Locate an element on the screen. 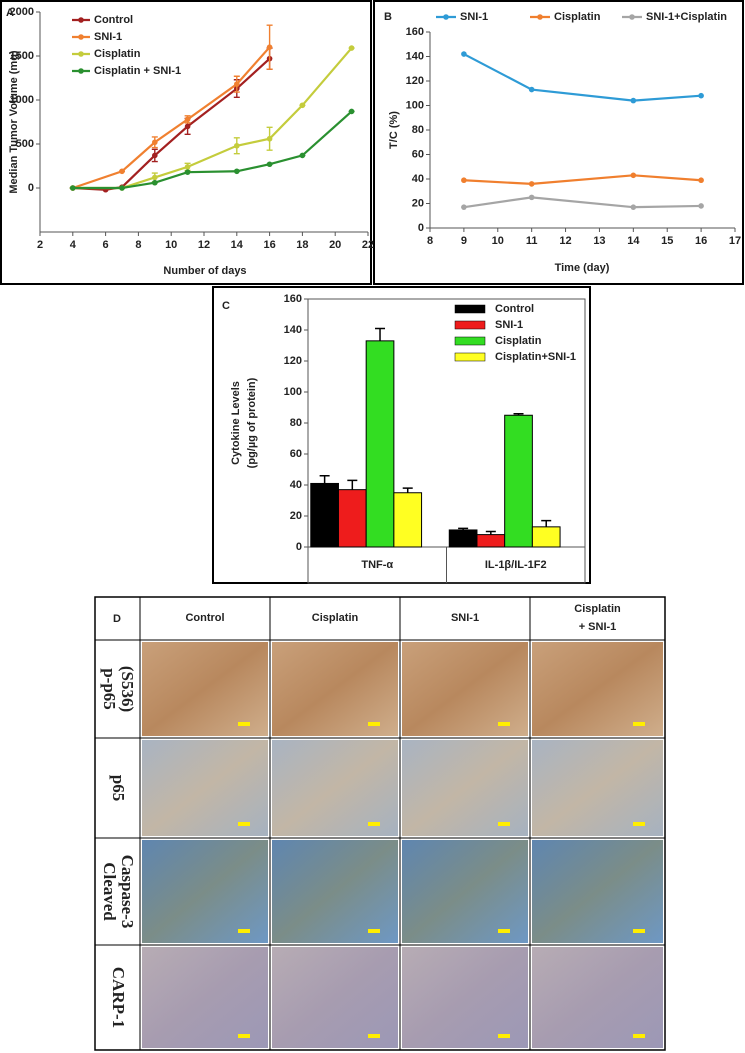 The height and width of the screenshot is (1053, 745). x-tick-label: 22 is located at coordinates (368, 245).